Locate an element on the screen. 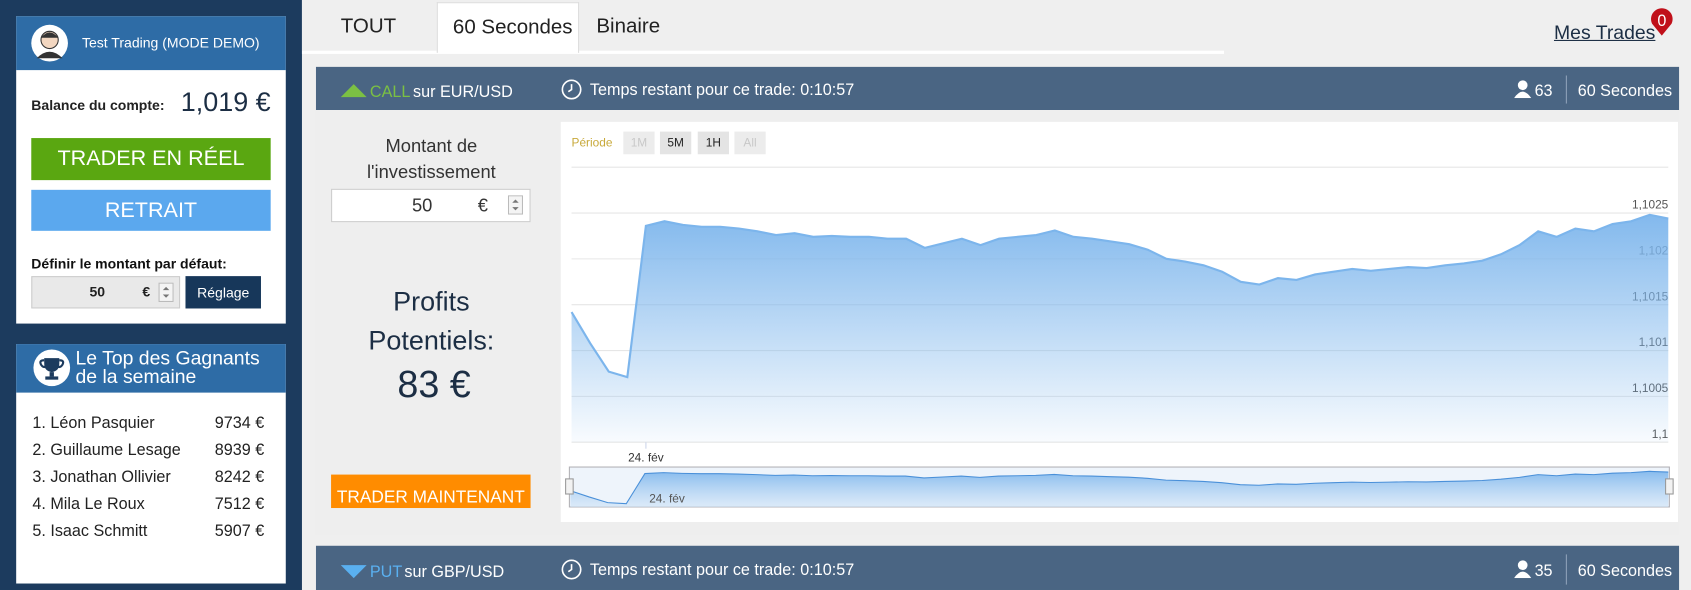 The height and width of the screenshot is (590, 1691). amount-label: Montant de l'investissement is located at coordinates (431, 159).